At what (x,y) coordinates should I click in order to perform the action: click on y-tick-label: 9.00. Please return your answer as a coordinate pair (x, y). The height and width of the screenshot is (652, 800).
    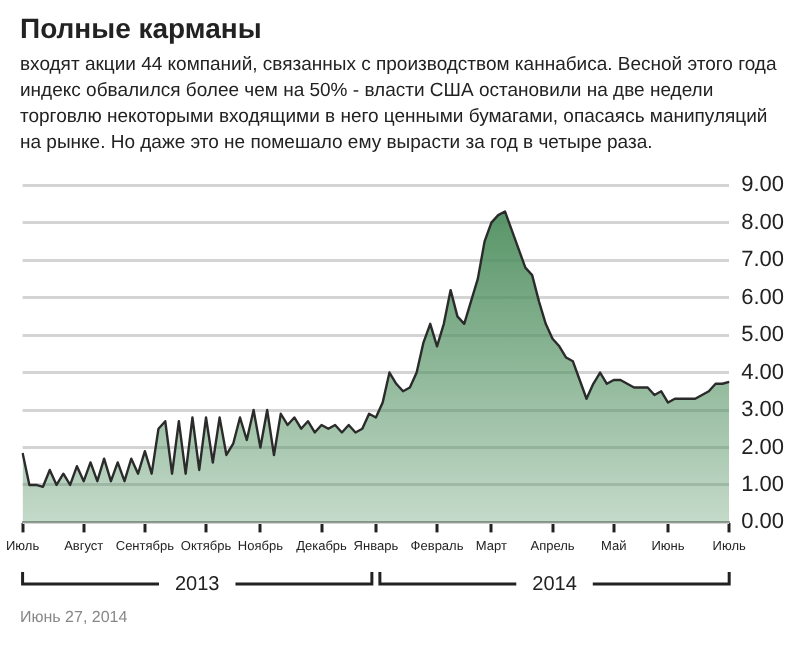
    Looking at the image, I should click on (763, 185).